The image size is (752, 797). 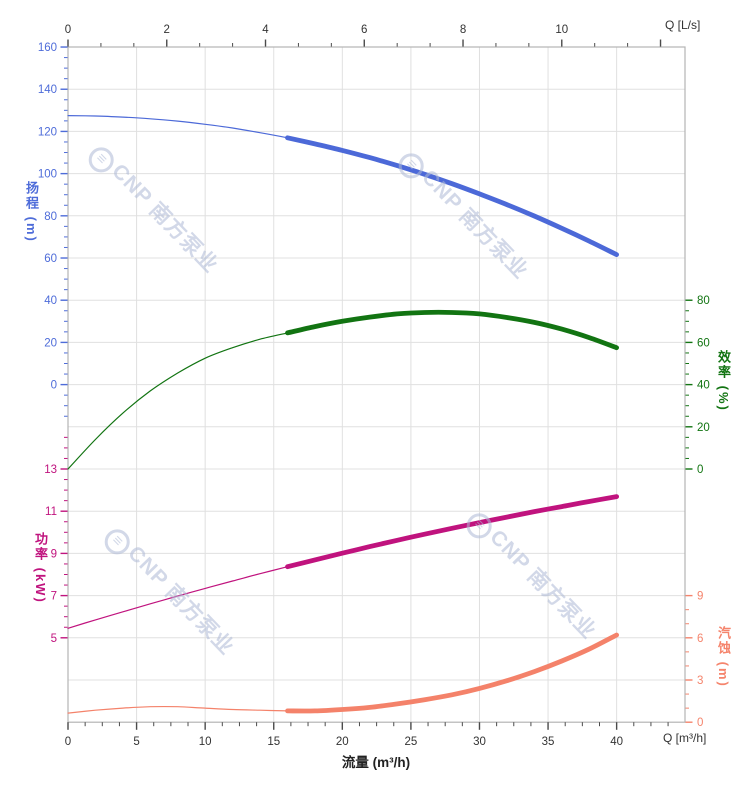 What do you see at coordinates (50, 470) in the screenshot?
I see `svg-text: 13` at bounding box center [50, 470].